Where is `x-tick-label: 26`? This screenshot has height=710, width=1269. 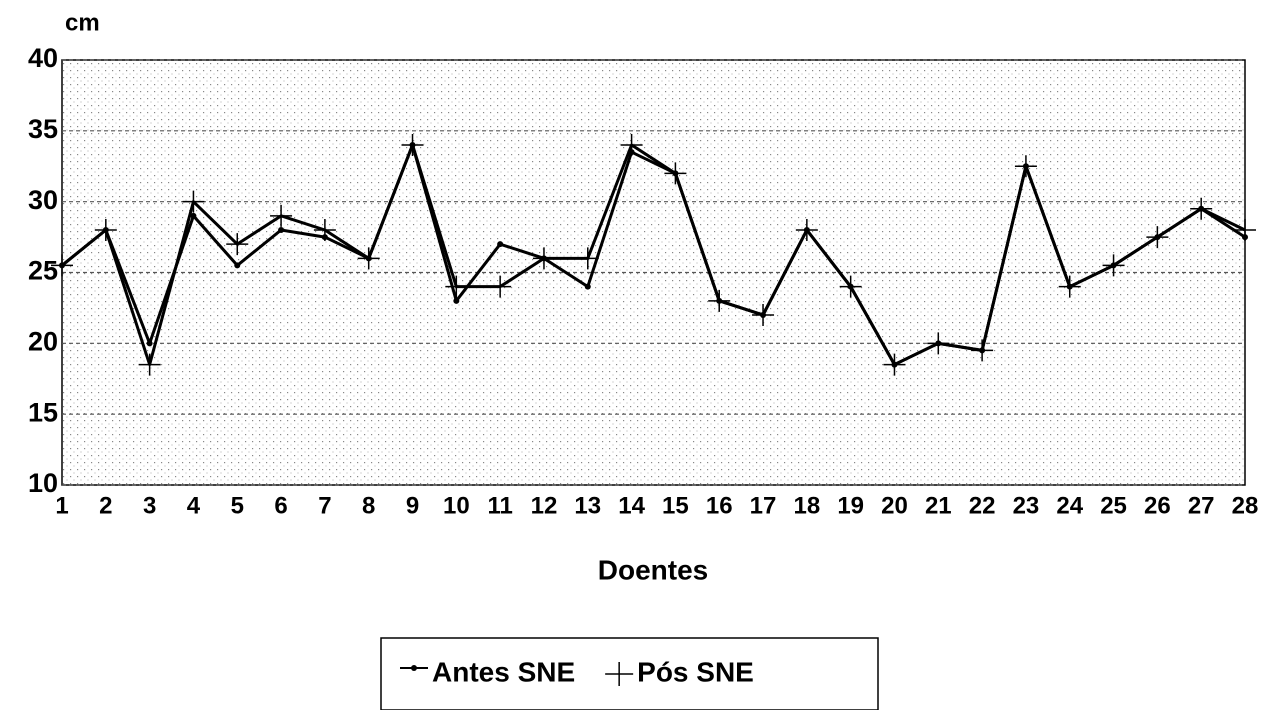
x-tick-label: 26 is located at coordinates (1157, 505).